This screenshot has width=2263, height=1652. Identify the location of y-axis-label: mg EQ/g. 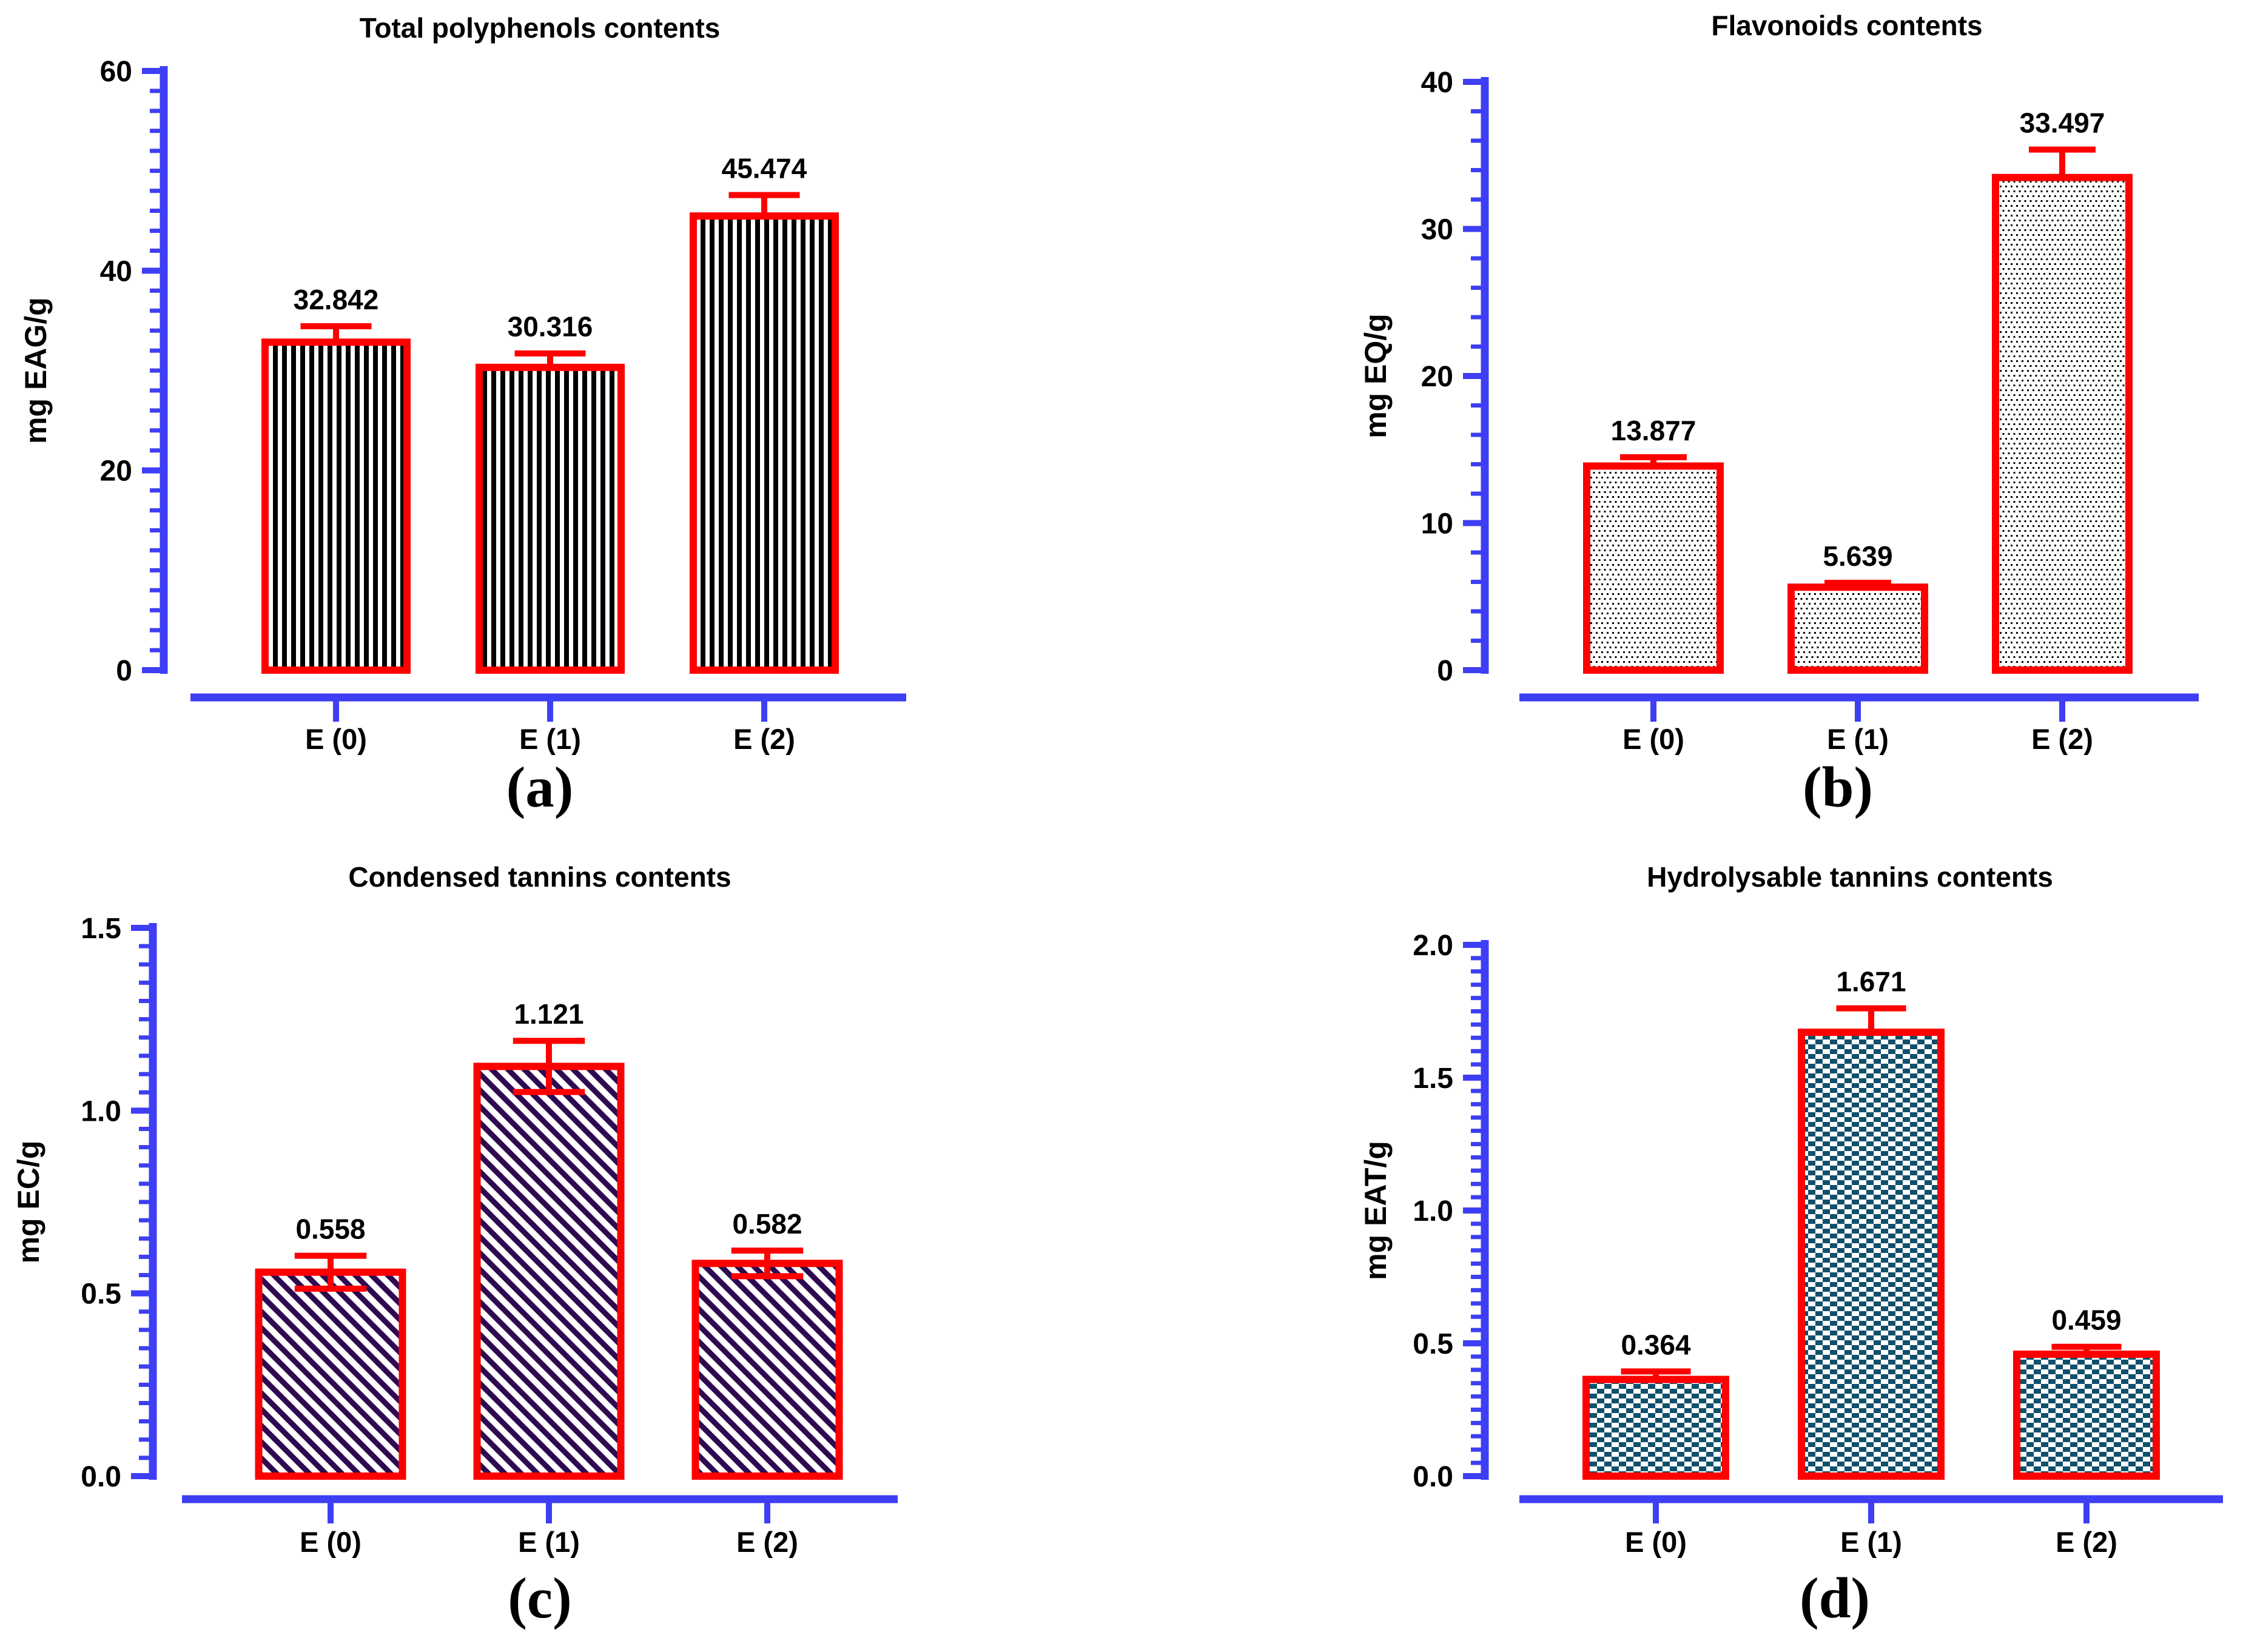
(1376, 376).